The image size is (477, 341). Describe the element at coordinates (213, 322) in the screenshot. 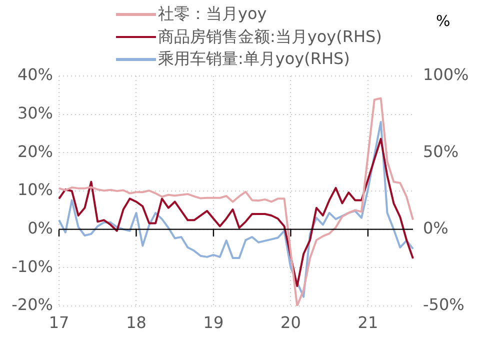

I see `x-tick-label: 19` at that location.